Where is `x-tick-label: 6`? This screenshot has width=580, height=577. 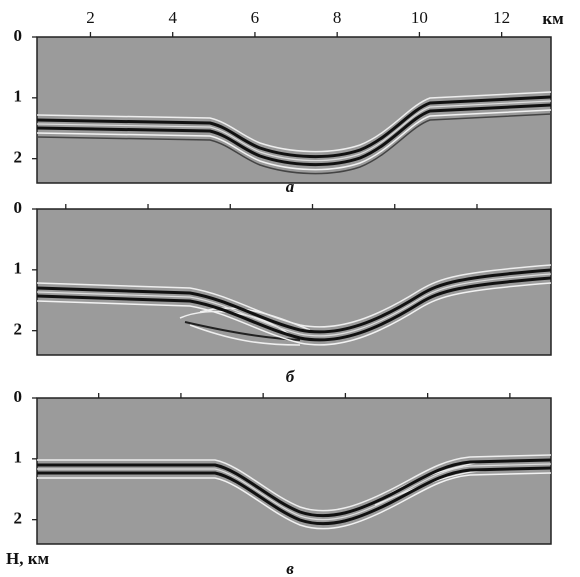 x-tick-label: 6 is located at coordinates (255, 17).